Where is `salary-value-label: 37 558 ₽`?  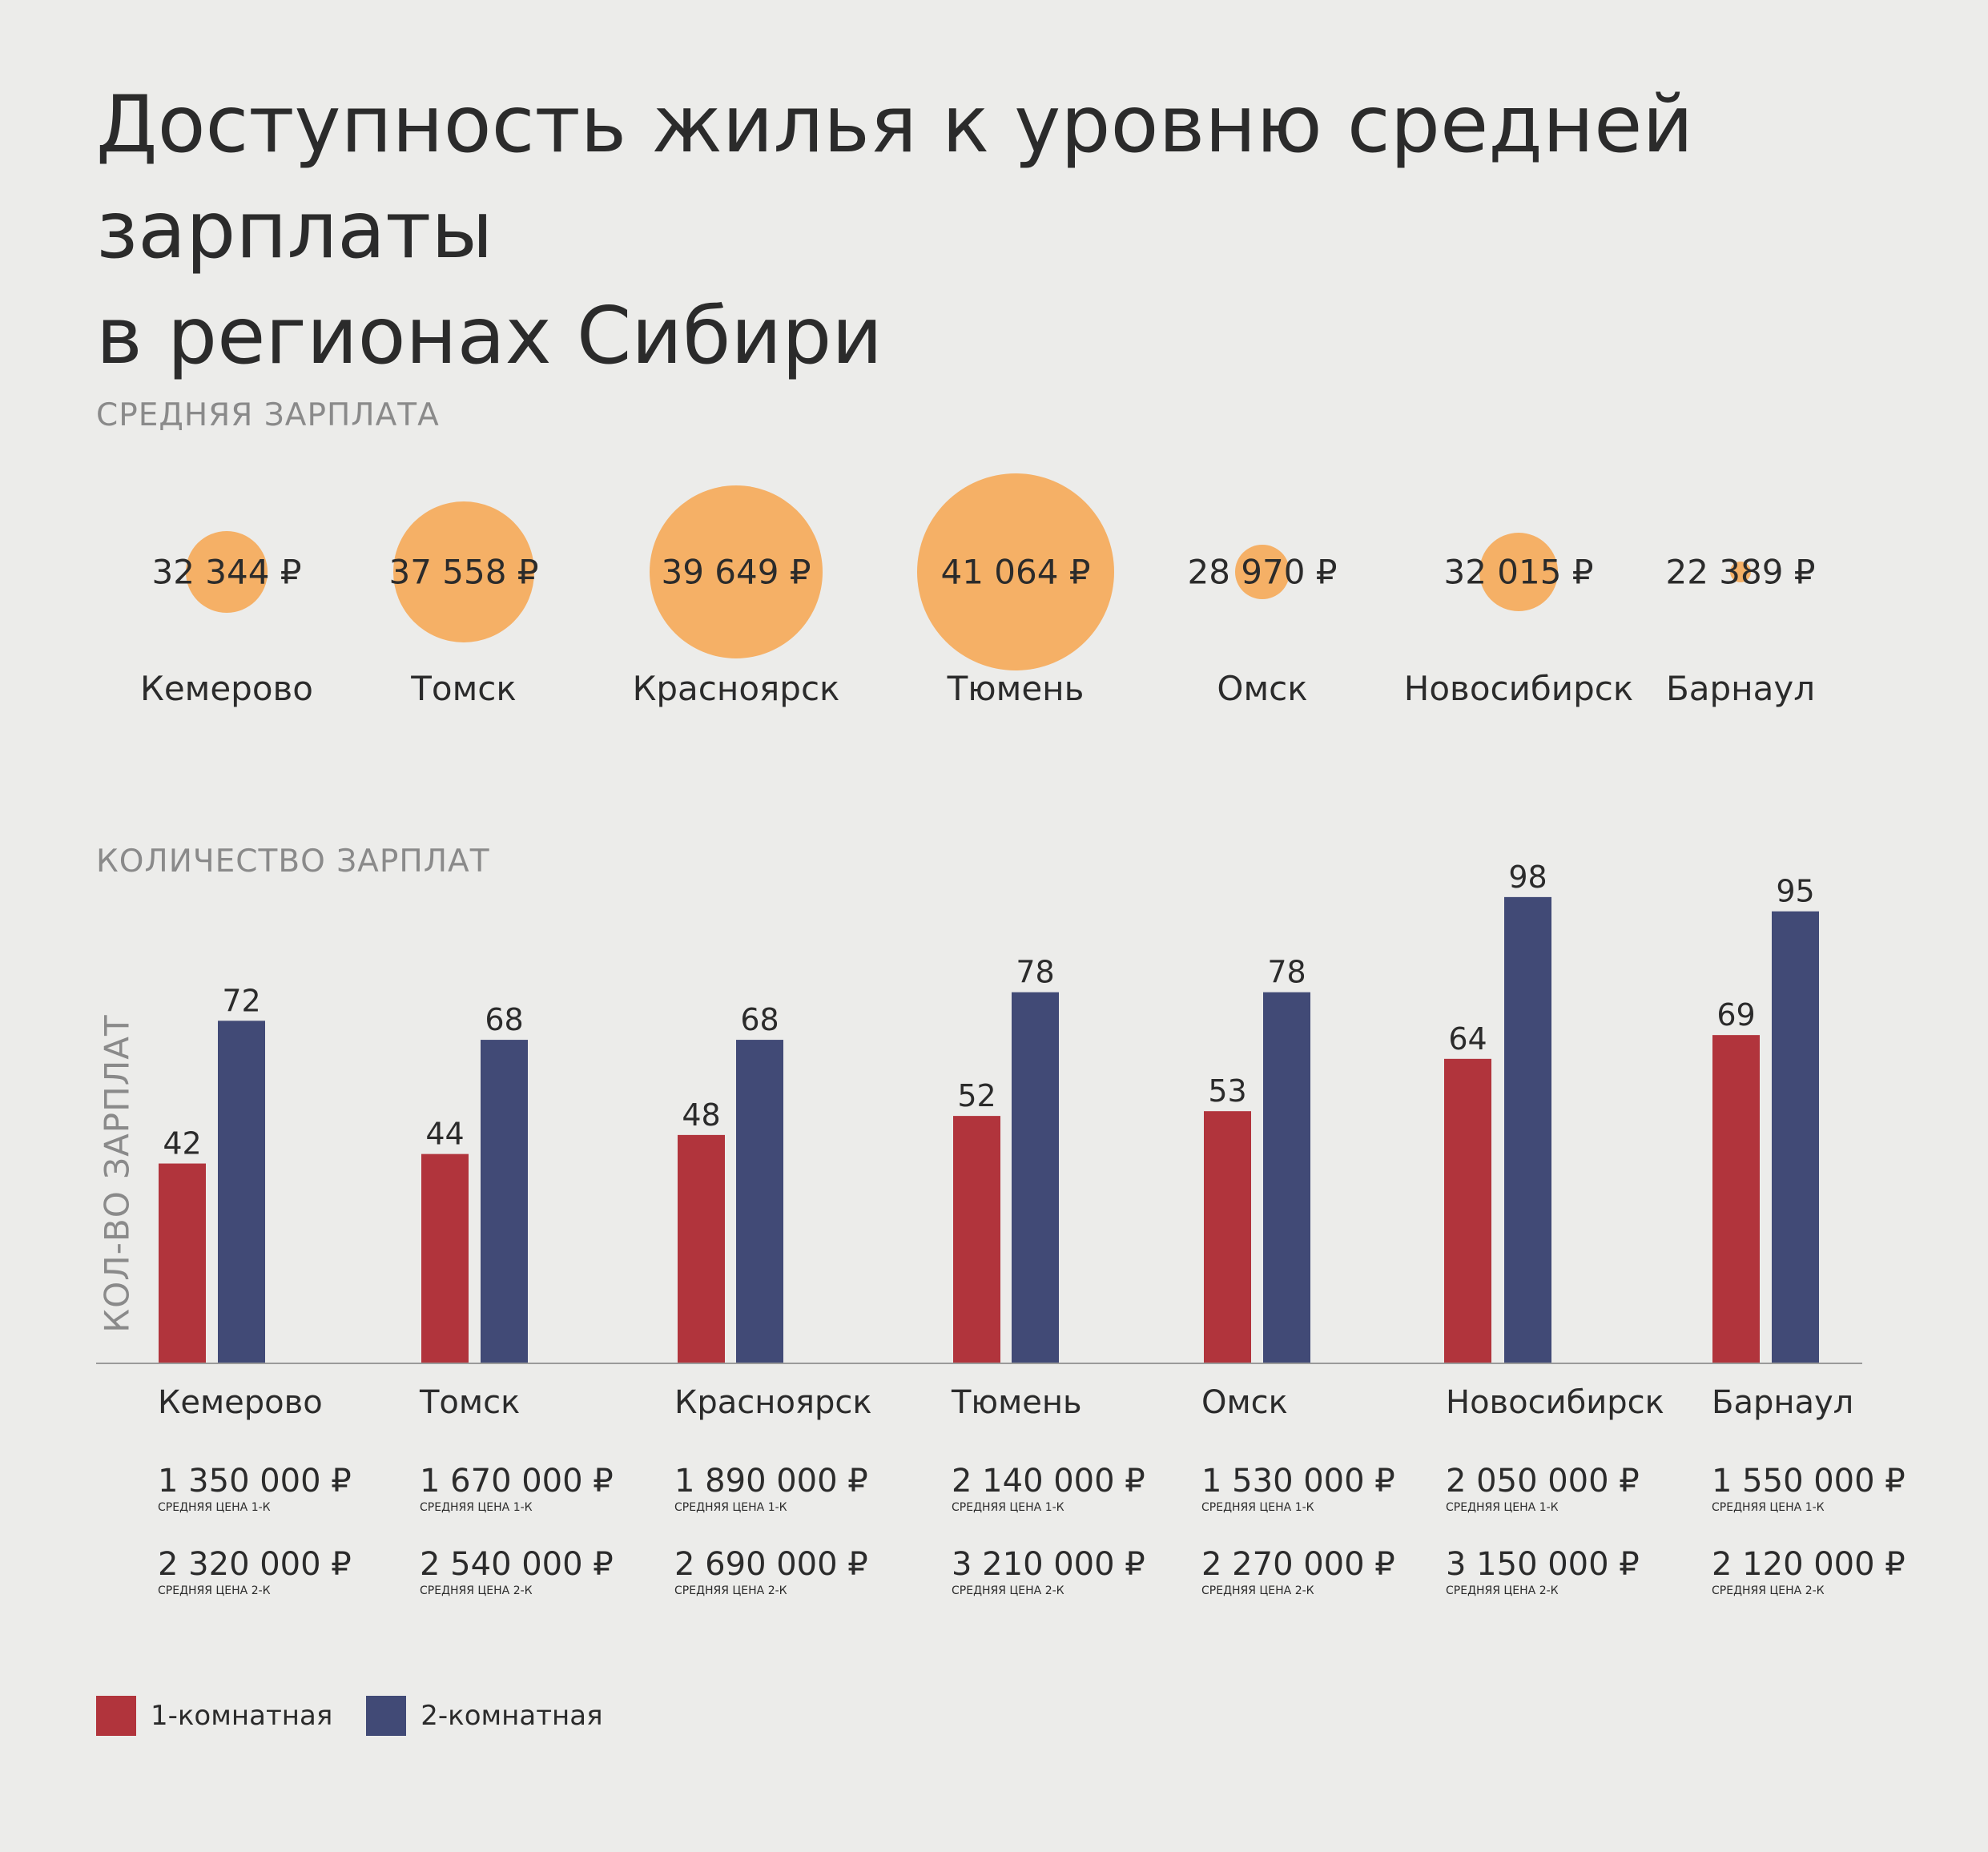 salary-value-label: 37 558 ₽ is located at coordinates (464, 572).